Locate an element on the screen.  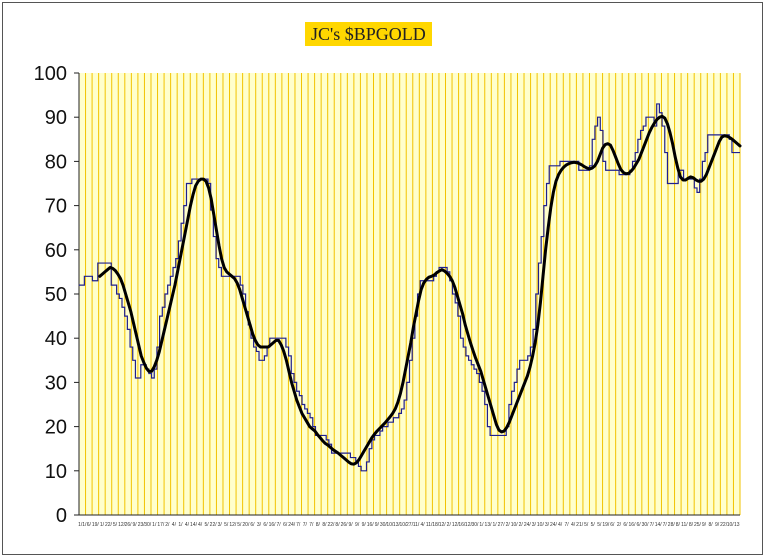
y-axis-tick-labels: 0 10 20 30 40 50 60 70 80 90 100 is located at coordinates (56, 295).